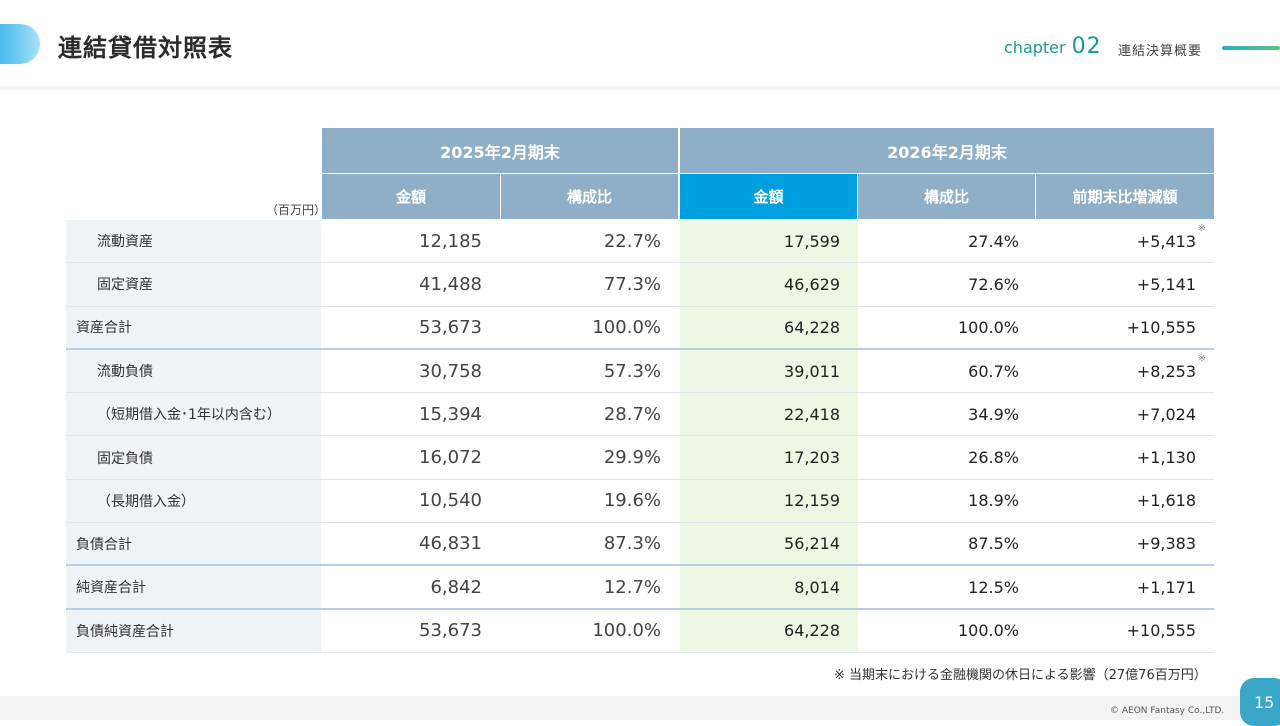 The image size is (1280, 726). I want to click on table-row: 流動資産 12,185 22.7% 17,599 27.4% +5,413 ※, so click(640, 242).